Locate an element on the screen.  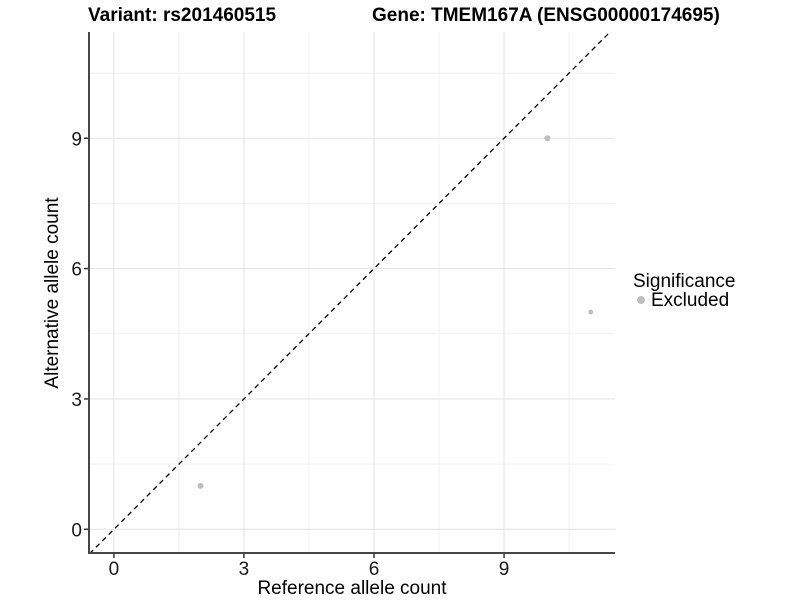
legend-key-circle-icon is located at coordinates (641, 300).